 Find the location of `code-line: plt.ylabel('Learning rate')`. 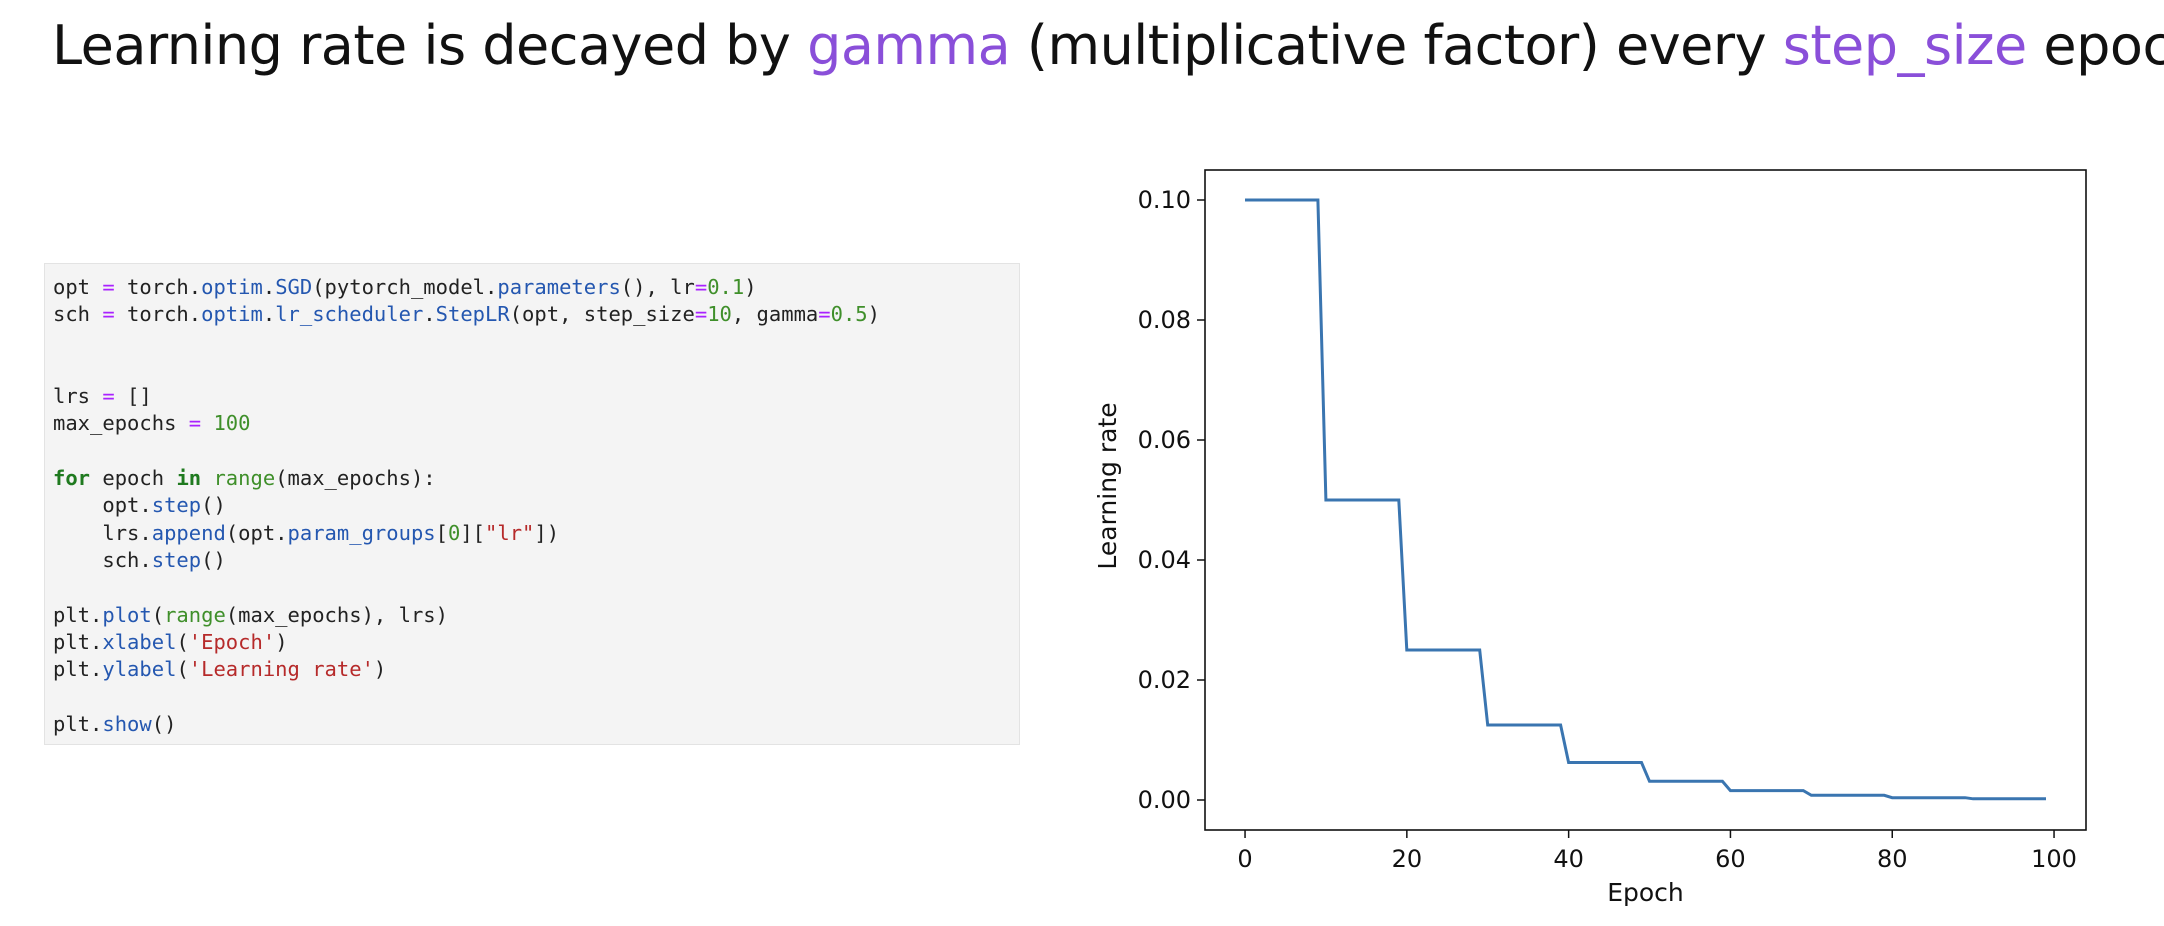

code-line: plt.ylabel('Learning rate') is located at coordinates (219, 669).